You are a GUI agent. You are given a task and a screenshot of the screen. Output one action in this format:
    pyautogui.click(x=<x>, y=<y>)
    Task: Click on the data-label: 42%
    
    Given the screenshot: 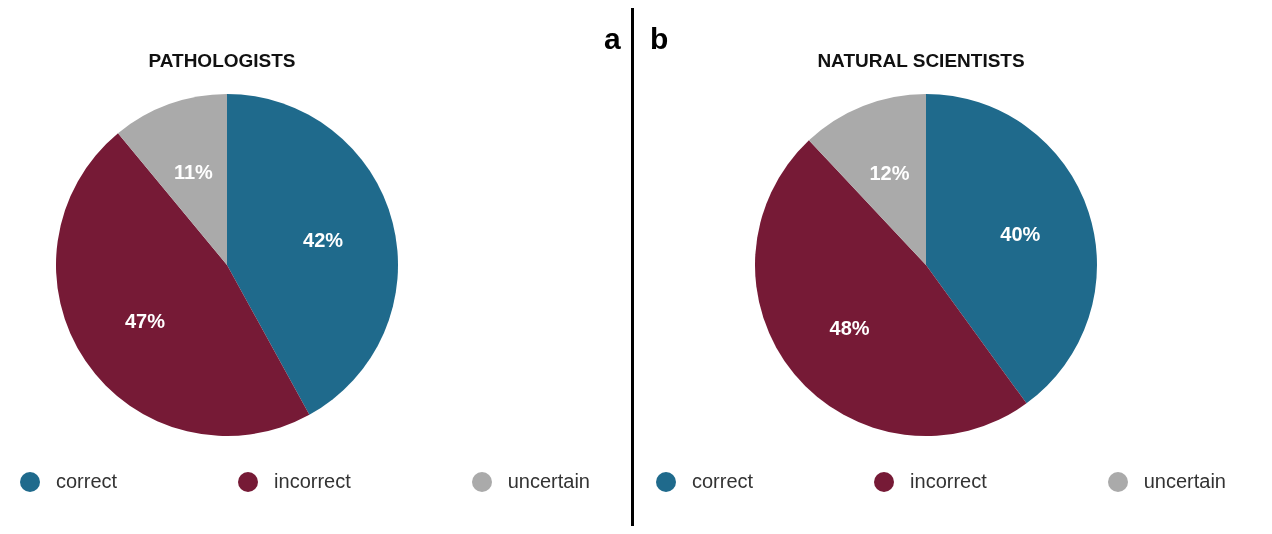 What is the action you would take?
    pyautogui.click(x=323, y=240)
    